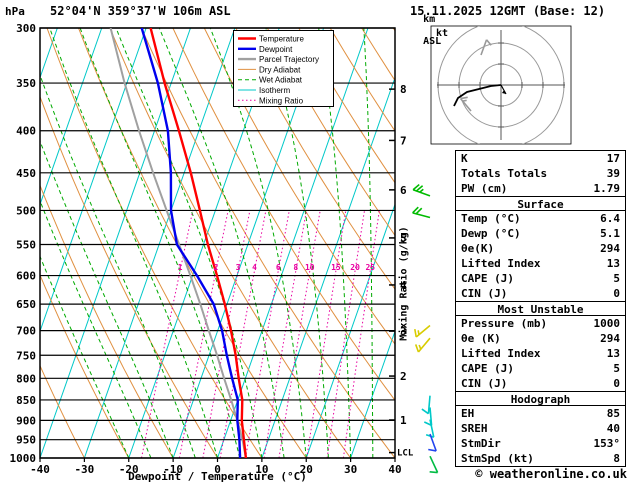  What do you see at coordinates (540, 323) in the screenshot?
I see `indices-row: Pressure (mb) 1000` at bounding box center [540, 323].